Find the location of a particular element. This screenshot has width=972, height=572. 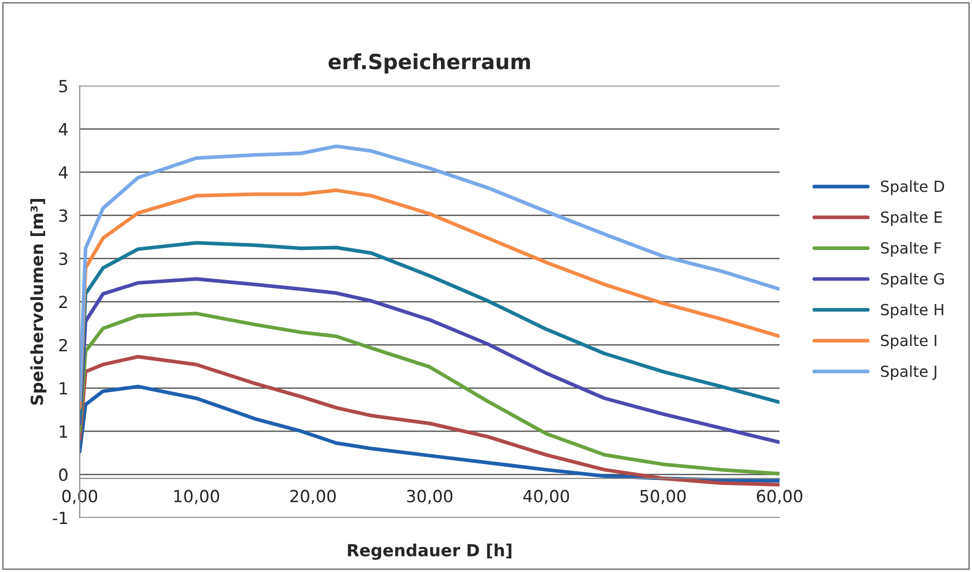

legend-label: Spalte E is located at coordinates (911, 218).